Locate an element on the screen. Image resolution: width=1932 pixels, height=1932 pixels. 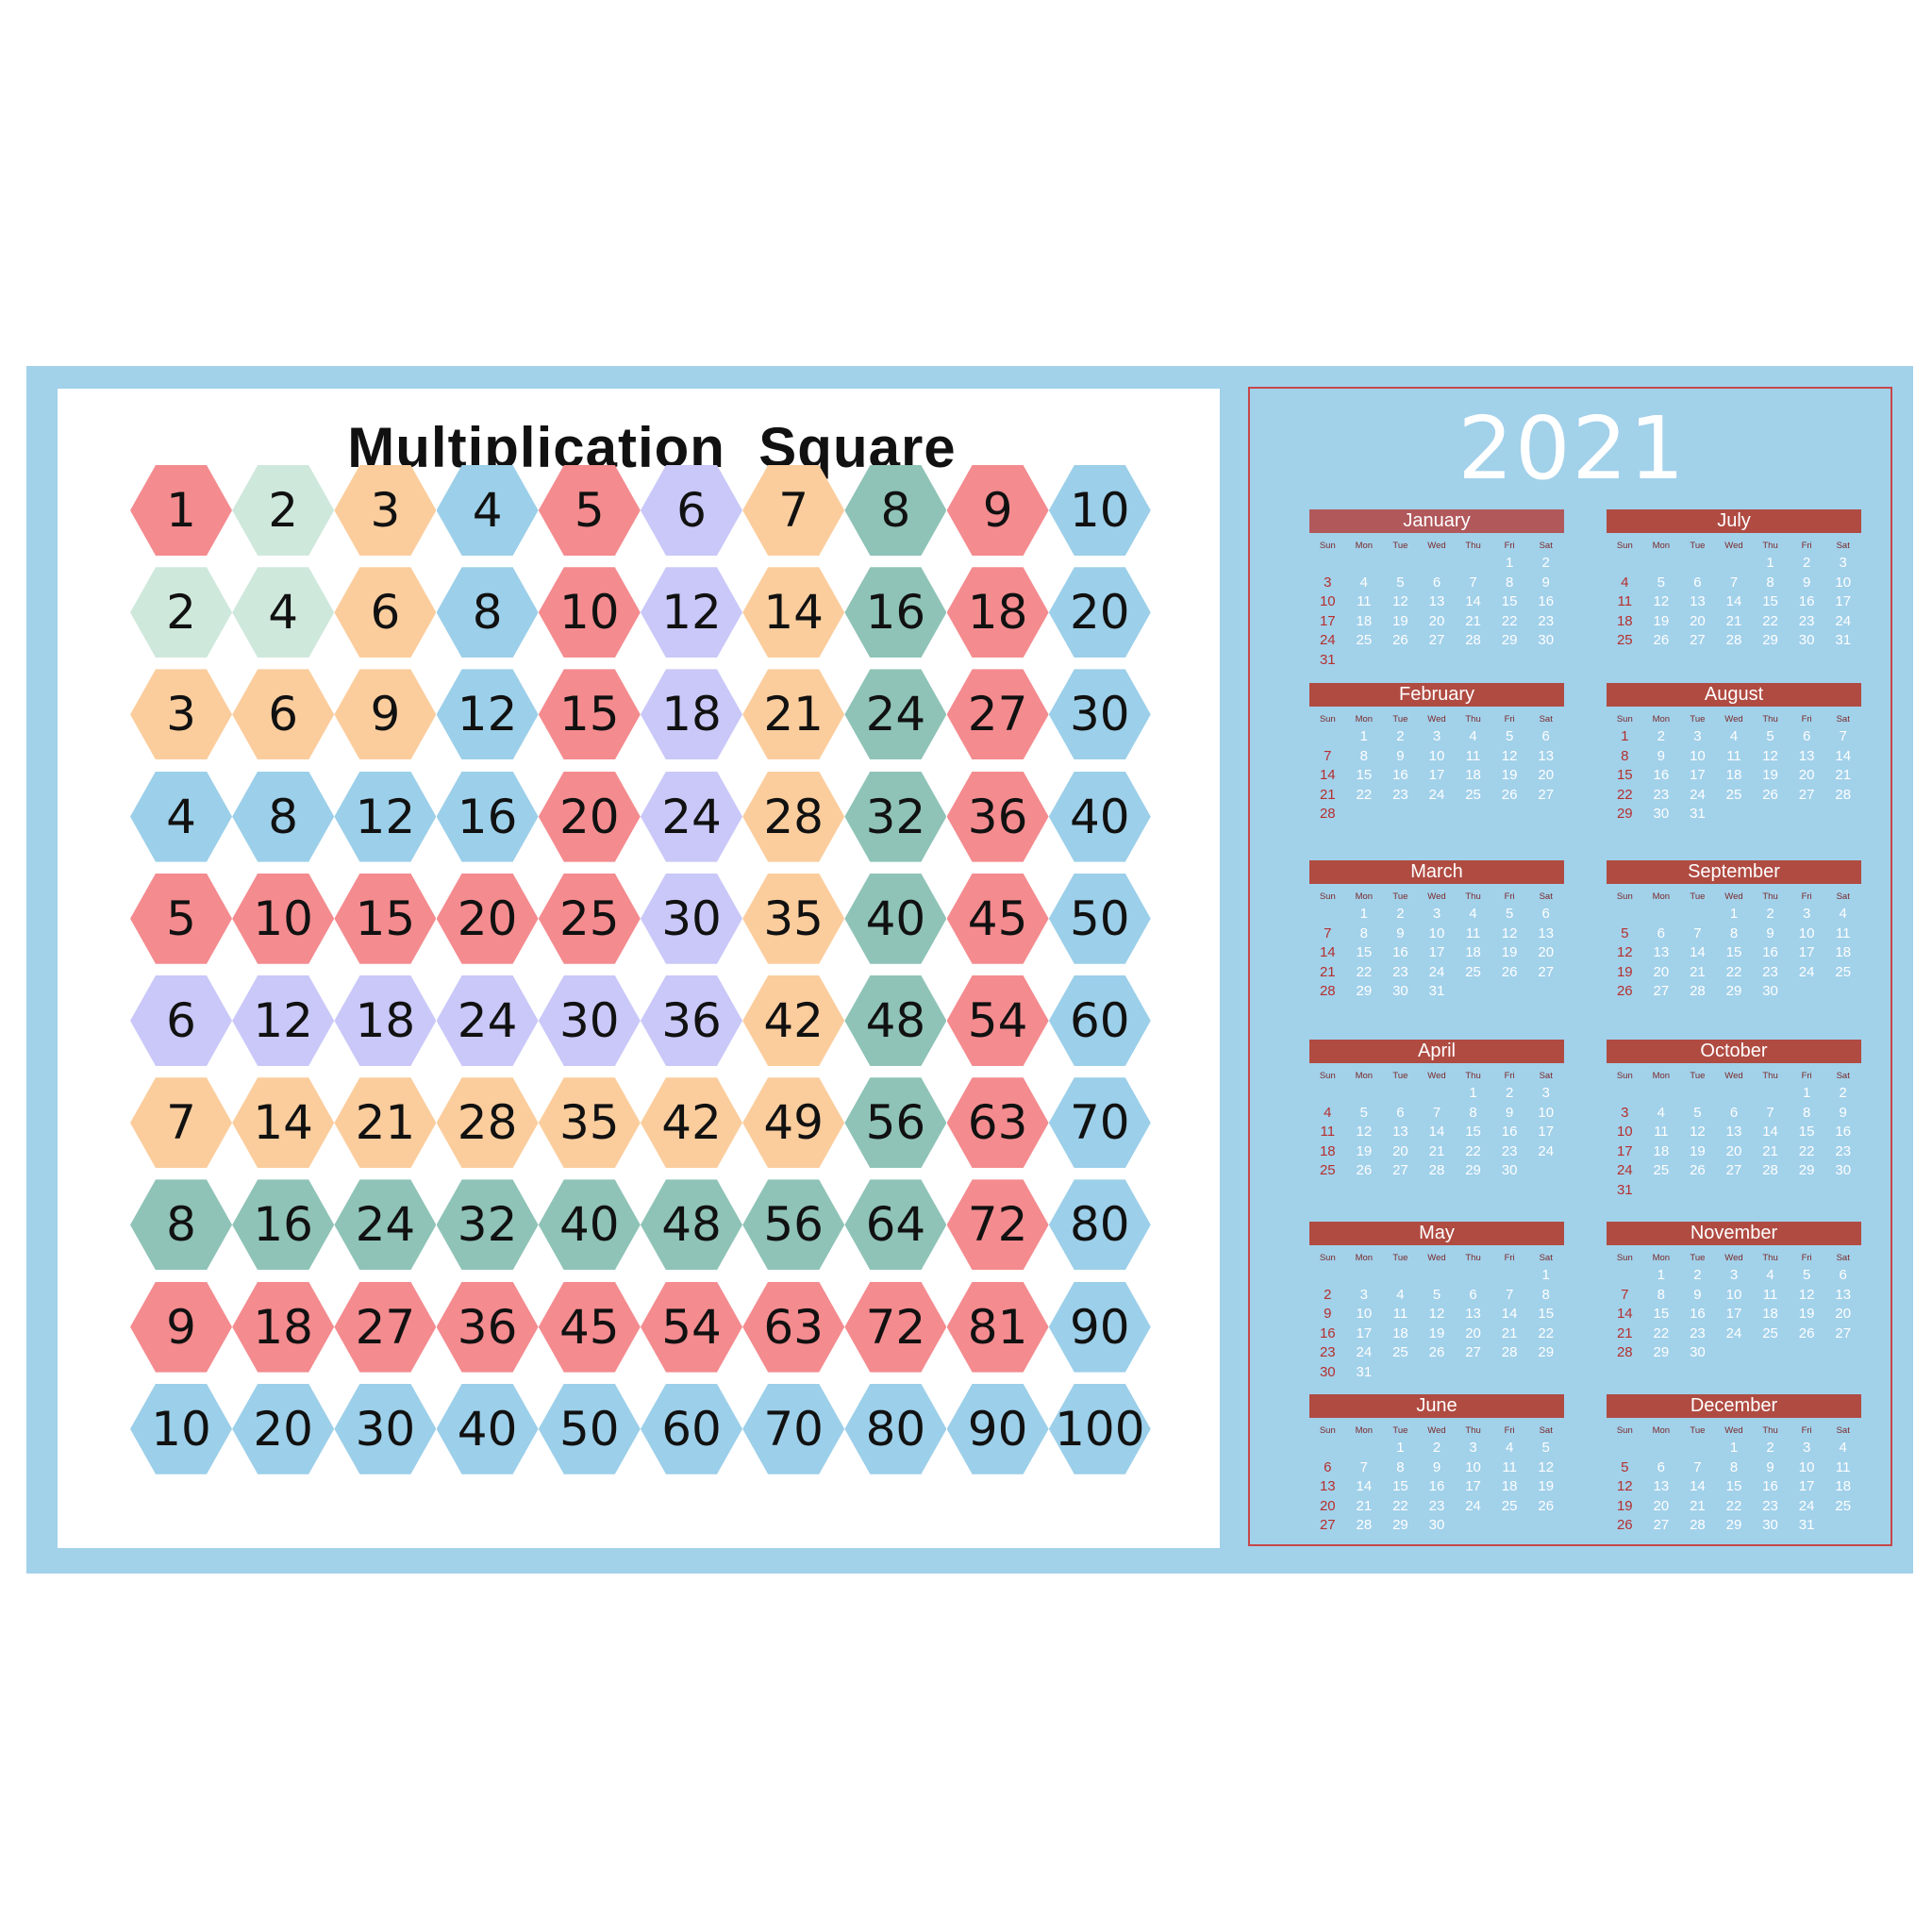
hex-cell: 10 is located at coordinates (283, 919).